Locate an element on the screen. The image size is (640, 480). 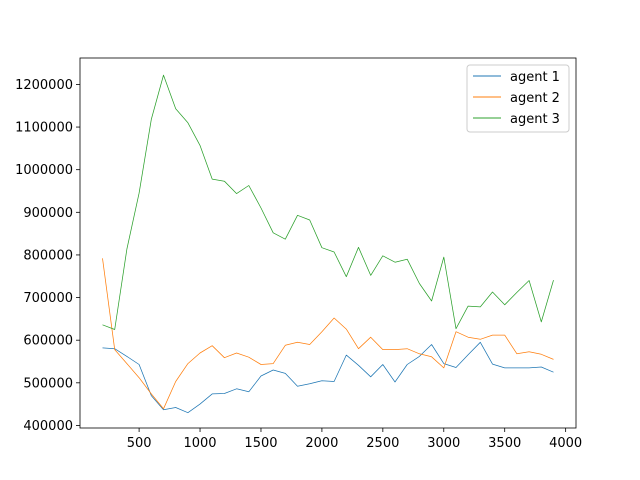
legend-label: agent 3 is located at coordinates (535, 119).